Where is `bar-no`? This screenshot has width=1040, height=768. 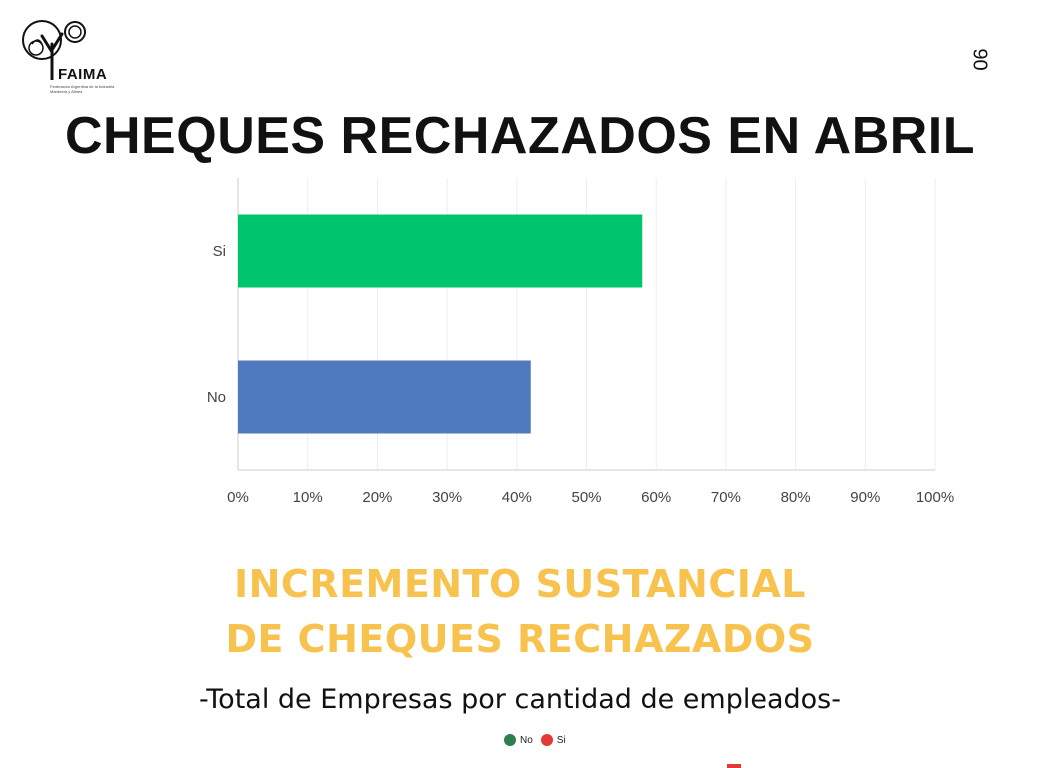
bar-no is located at coordinates (384, 397).